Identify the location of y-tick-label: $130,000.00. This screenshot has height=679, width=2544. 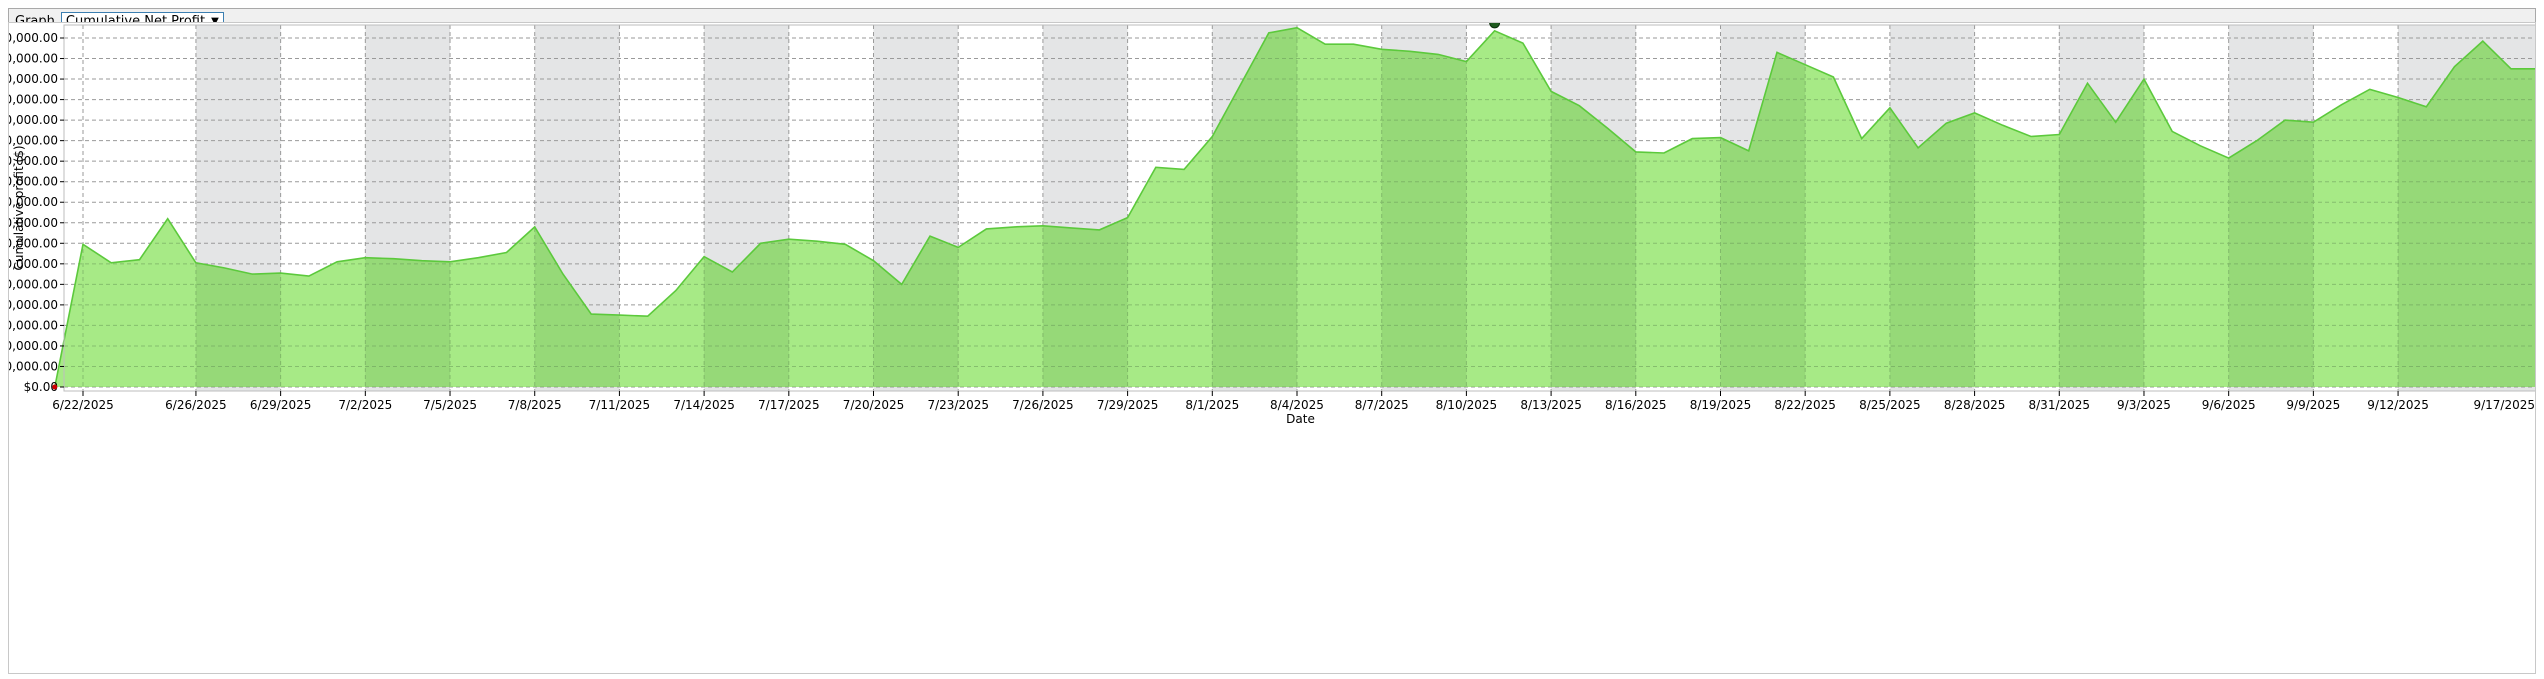
(33, 120).